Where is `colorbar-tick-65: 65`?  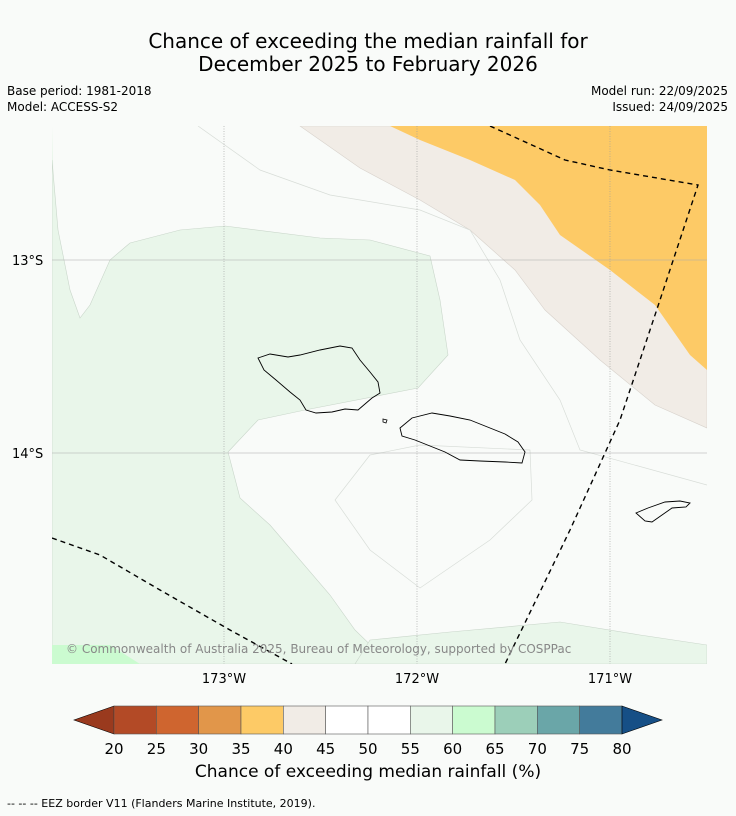 colorbar-tick-65: 65 is located at coordinates (494, 749).